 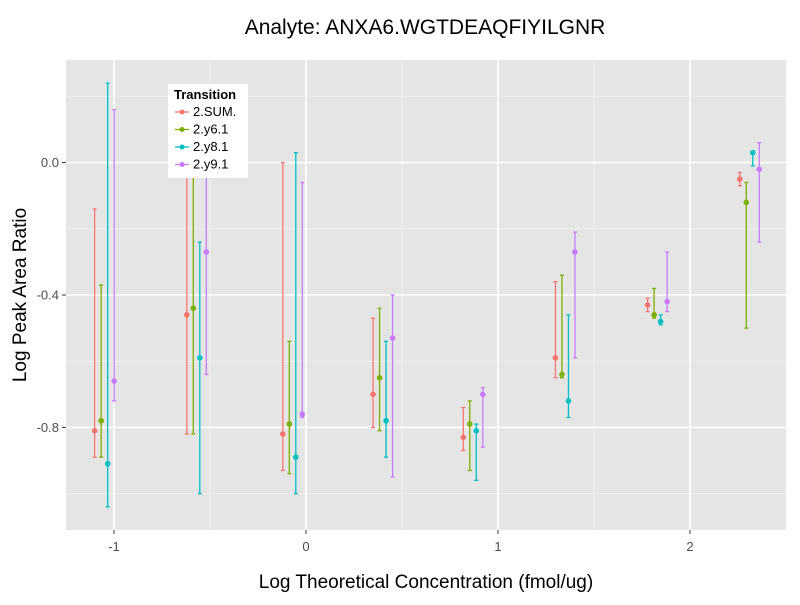 What do you see at coordinates (425, 27) in the screenshot?
I see `chart-title: Analyte: ANXA6.WGTDEAQFIYILGNR` at bounding box center [425, 27].